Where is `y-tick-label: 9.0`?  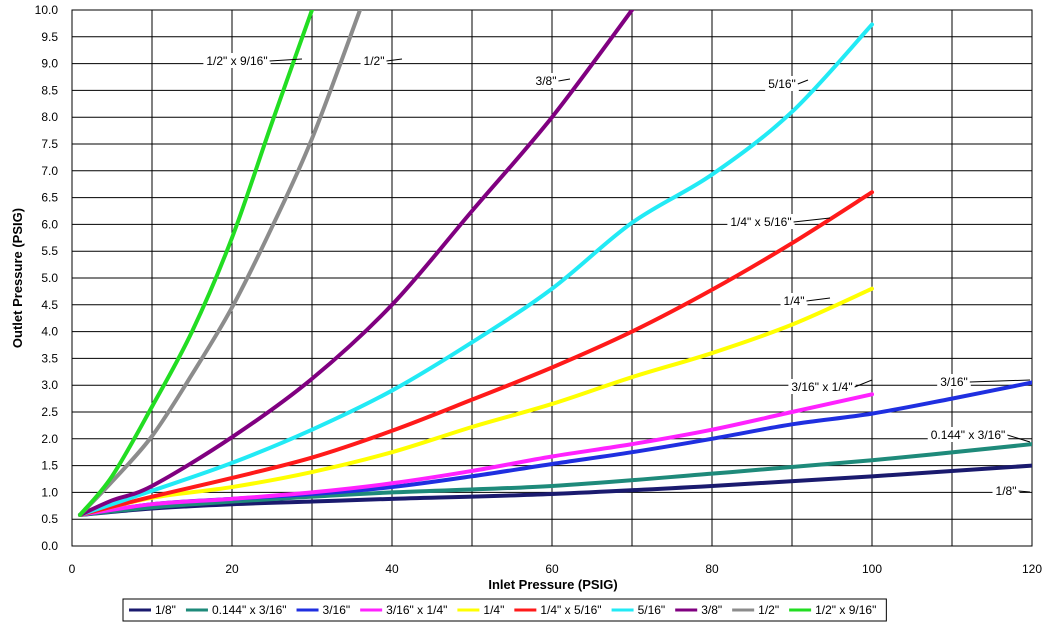
y-tick-label: 9.0 is located at coordinates (49, 64).